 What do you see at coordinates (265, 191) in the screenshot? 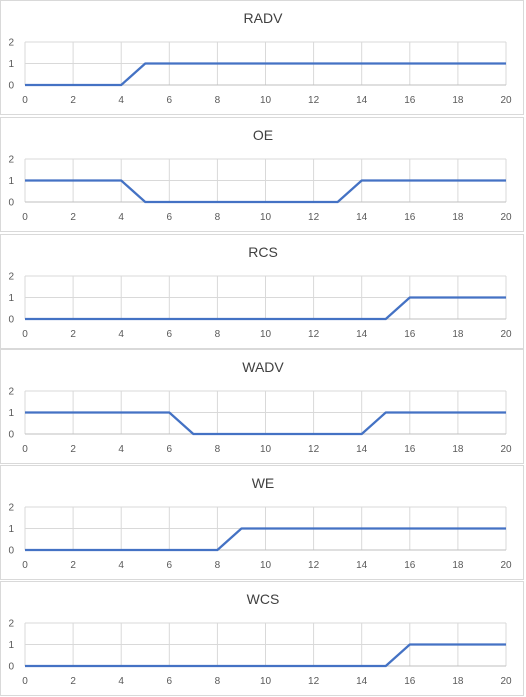
I see `series-line-oe` at bounding box center [265, 191].